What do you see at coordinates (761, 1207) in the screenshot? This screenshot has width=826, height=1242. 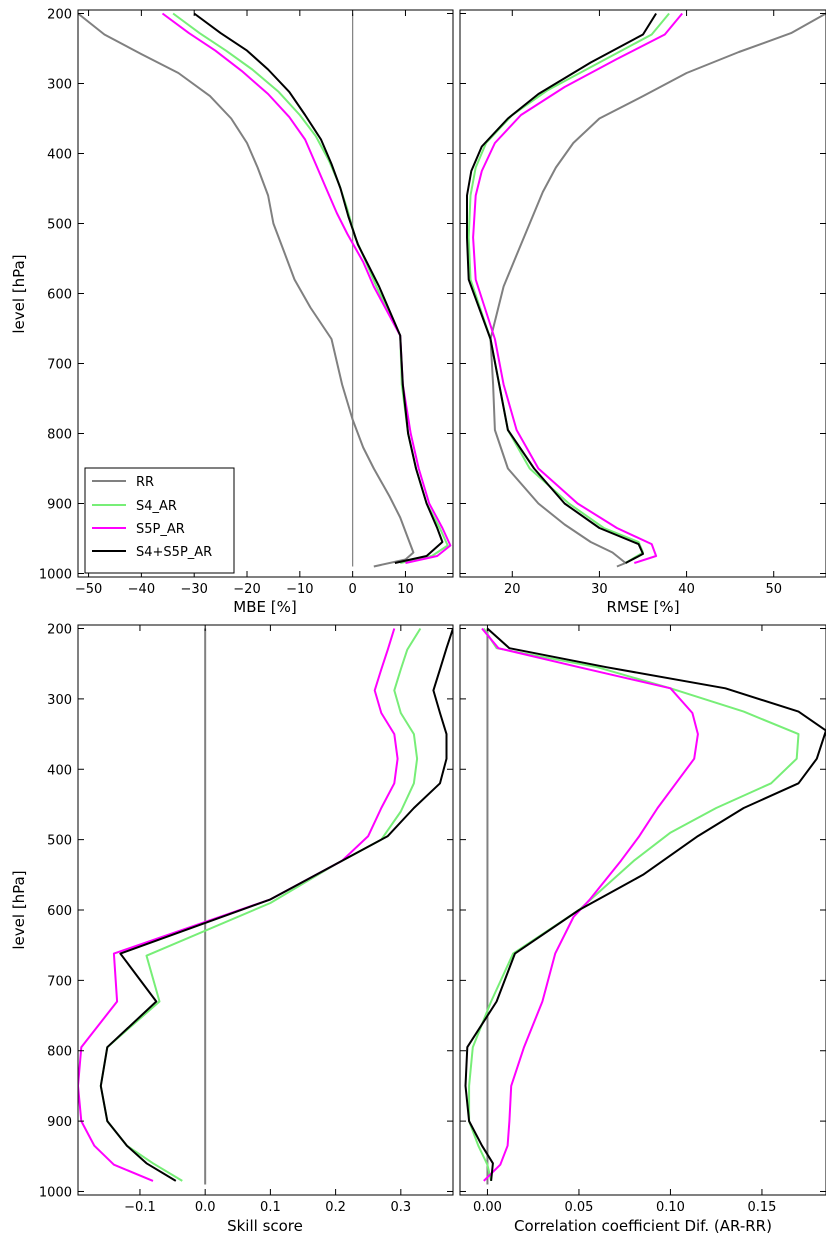 I see `corr-x-tick-label: 0.15` at bounding box center [761, 1207].